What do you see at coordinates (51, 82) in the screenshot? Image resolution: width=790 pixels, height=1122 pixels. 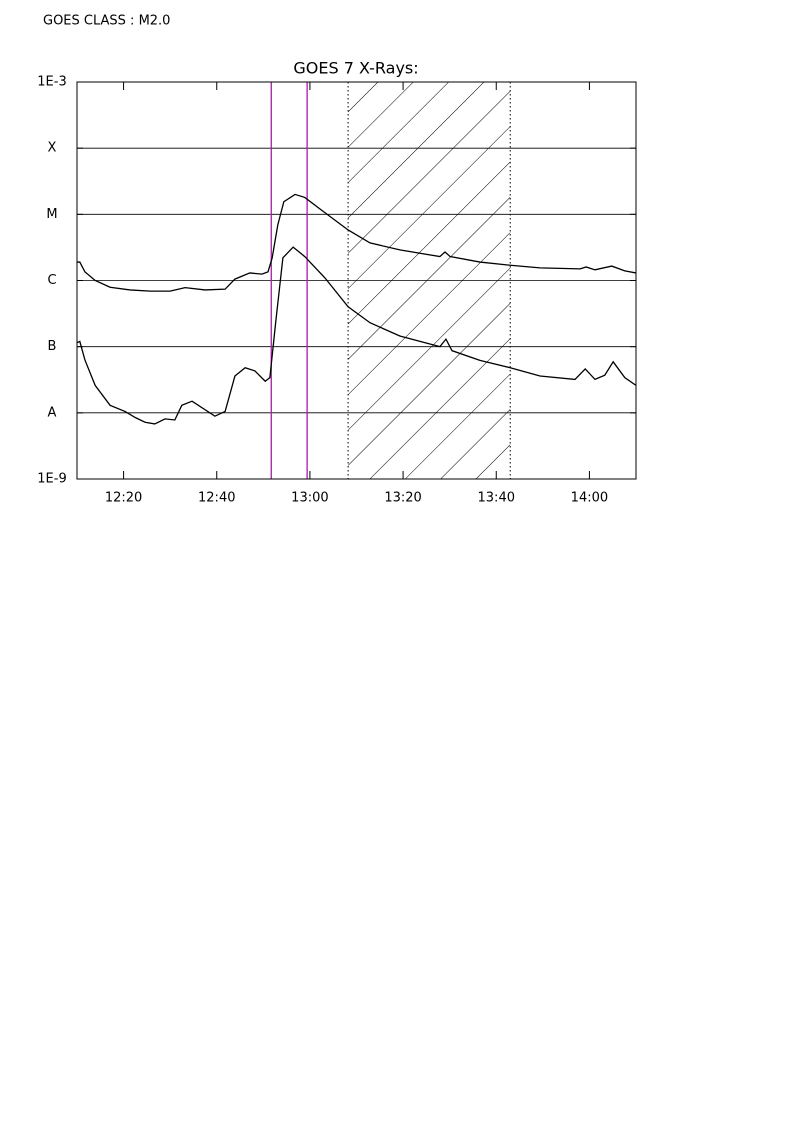 I see `y-tick-label: 1E-3` at bounding box center [51, 82].